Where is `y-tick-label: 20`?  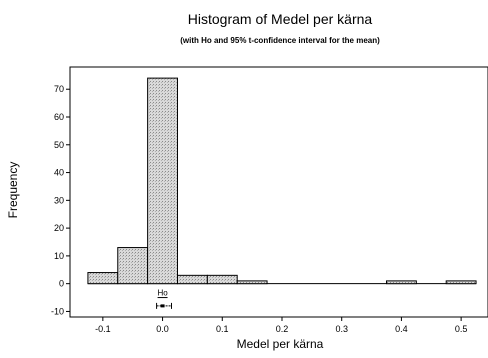 y-tick-label: 20 is located at coordinates (59, 228).